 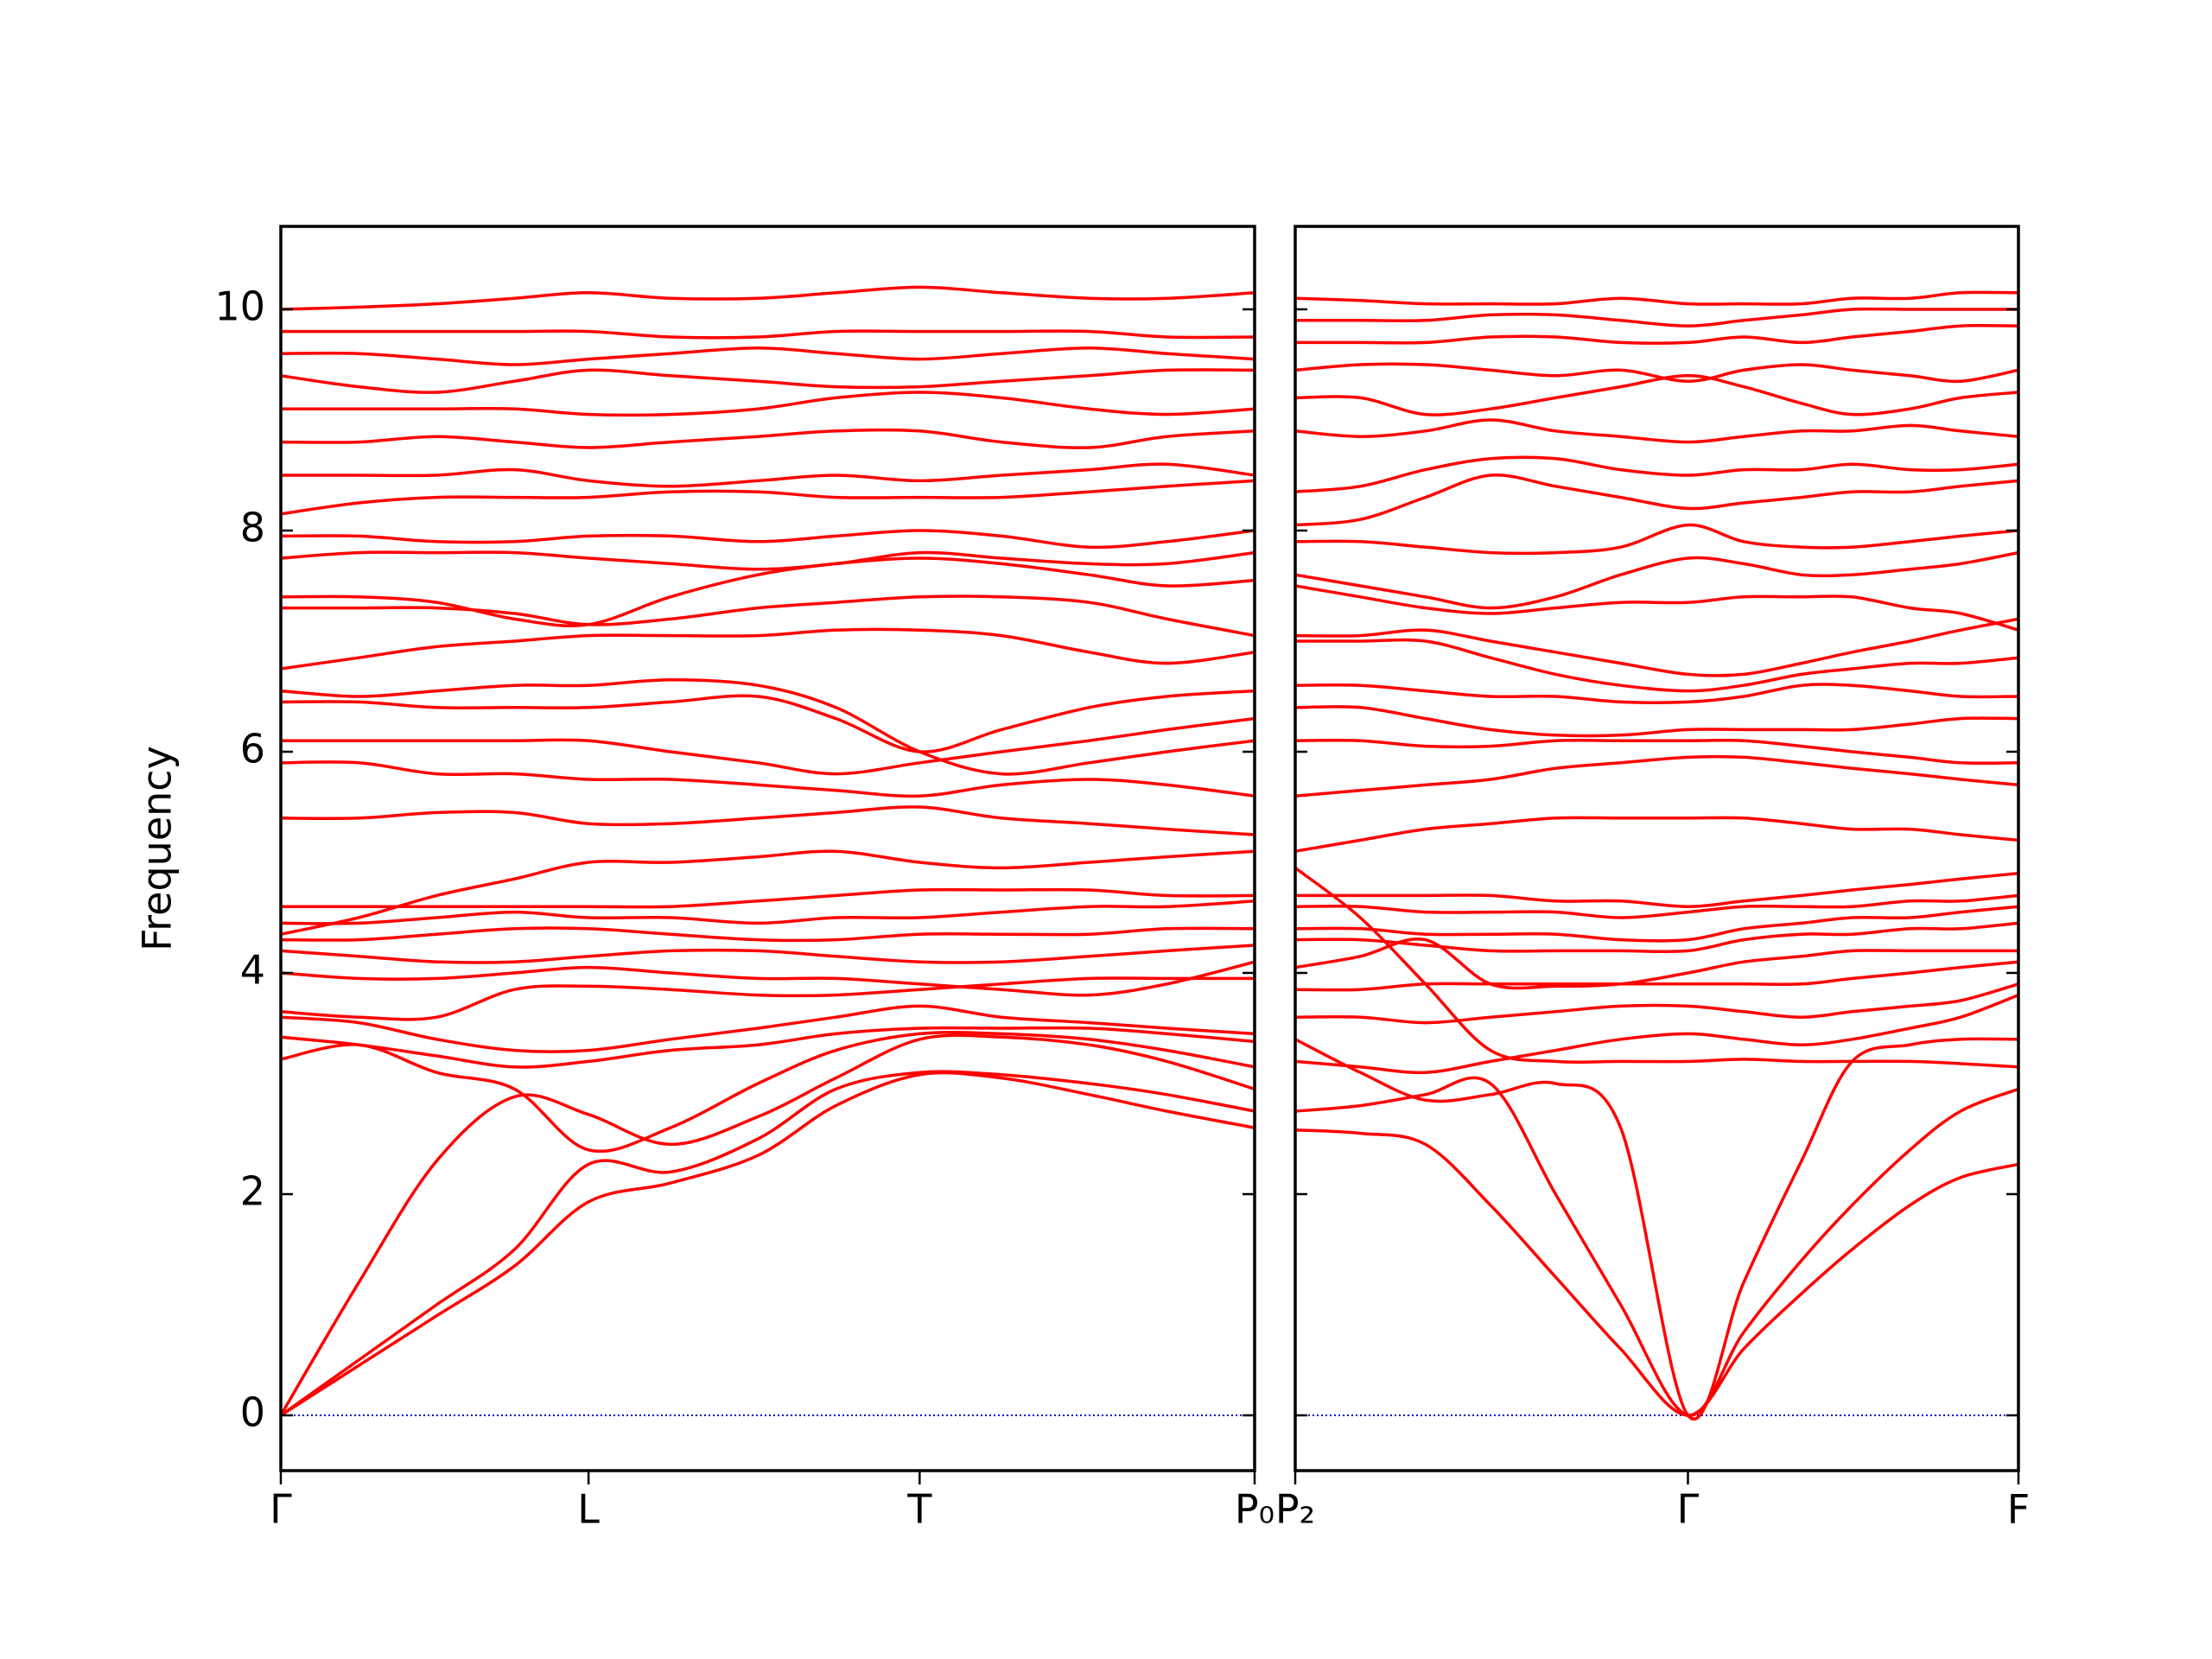 What do you see at coordinates (919, 1509) in the screenshot?
I see `x-tick-label: T` at bounding box center [919, 1509].